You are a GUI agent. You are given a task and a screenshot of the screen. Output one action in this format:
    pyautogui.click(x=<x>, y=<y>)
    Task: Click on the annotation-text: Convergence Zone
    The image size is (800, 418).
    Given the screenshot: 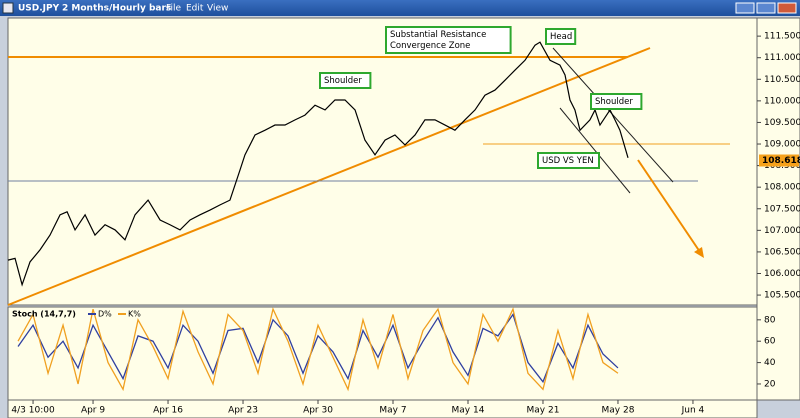 What is the action you would take?
    pyautogui.click(x=430, y=46)
    